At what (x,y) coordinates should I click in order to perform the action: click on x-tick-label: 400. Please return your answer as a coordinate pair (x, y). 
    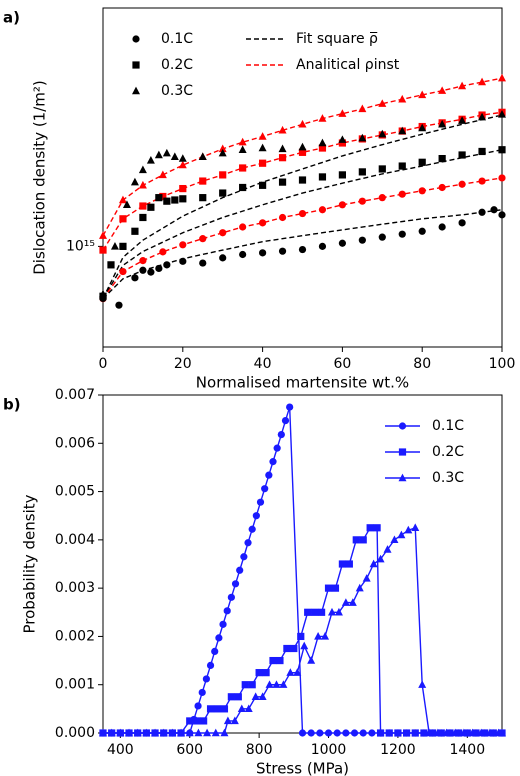
    Looking at the image, I should click on (120, 750).